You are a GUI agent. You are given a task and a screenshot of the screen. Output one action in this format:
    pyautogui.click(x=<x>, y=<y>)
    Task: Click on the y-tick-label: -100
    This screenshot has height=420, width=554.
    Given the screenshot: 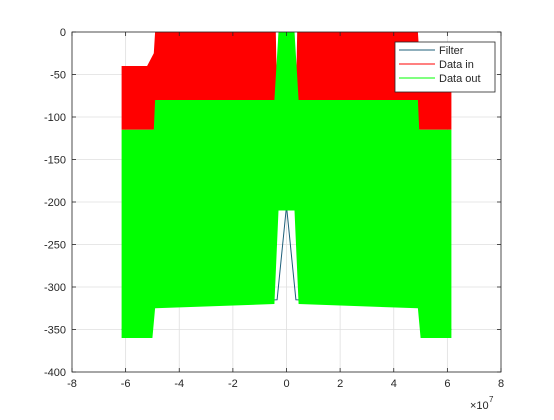 What is the action you would take?
    pyautogui.click(x=55, y=118)
    